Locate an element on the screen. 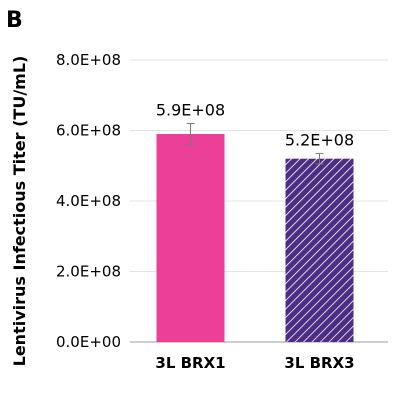  y-tick-label: 0.0E+00 is located at coordinates (88, 342).